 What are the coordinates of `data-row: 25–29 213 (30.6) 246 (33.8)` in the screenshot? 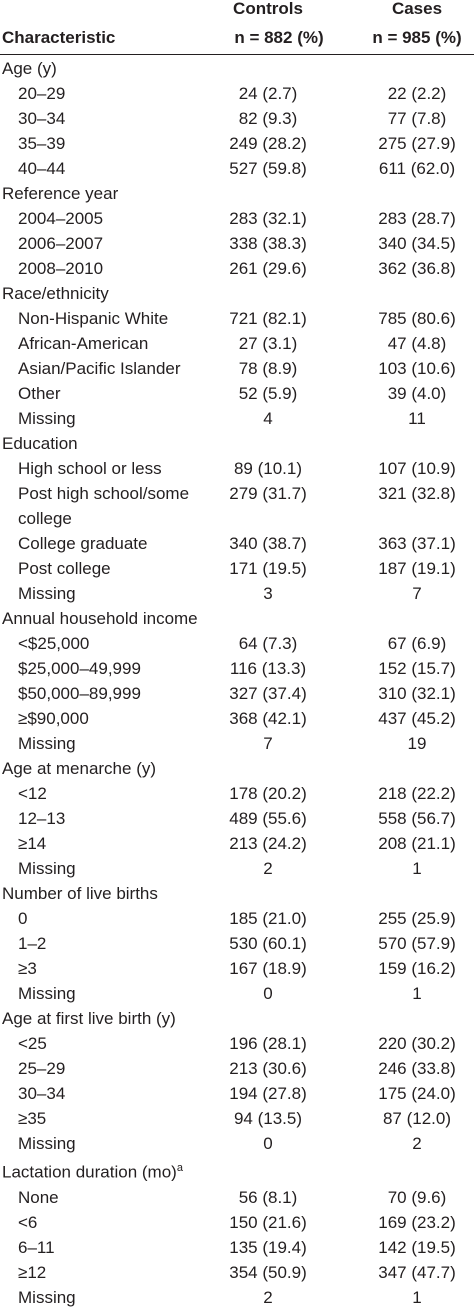 It's located at (237, 1068).